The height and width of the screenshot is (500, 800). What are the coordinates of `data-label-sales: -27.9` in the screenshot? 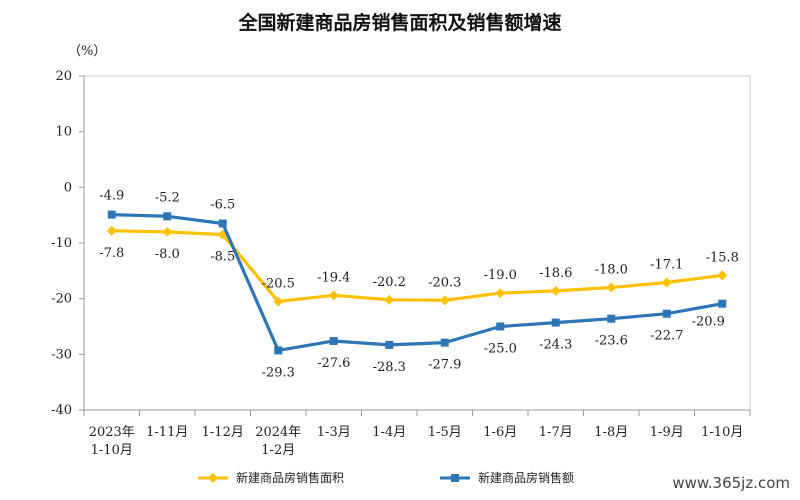 It's located at (444, 365).